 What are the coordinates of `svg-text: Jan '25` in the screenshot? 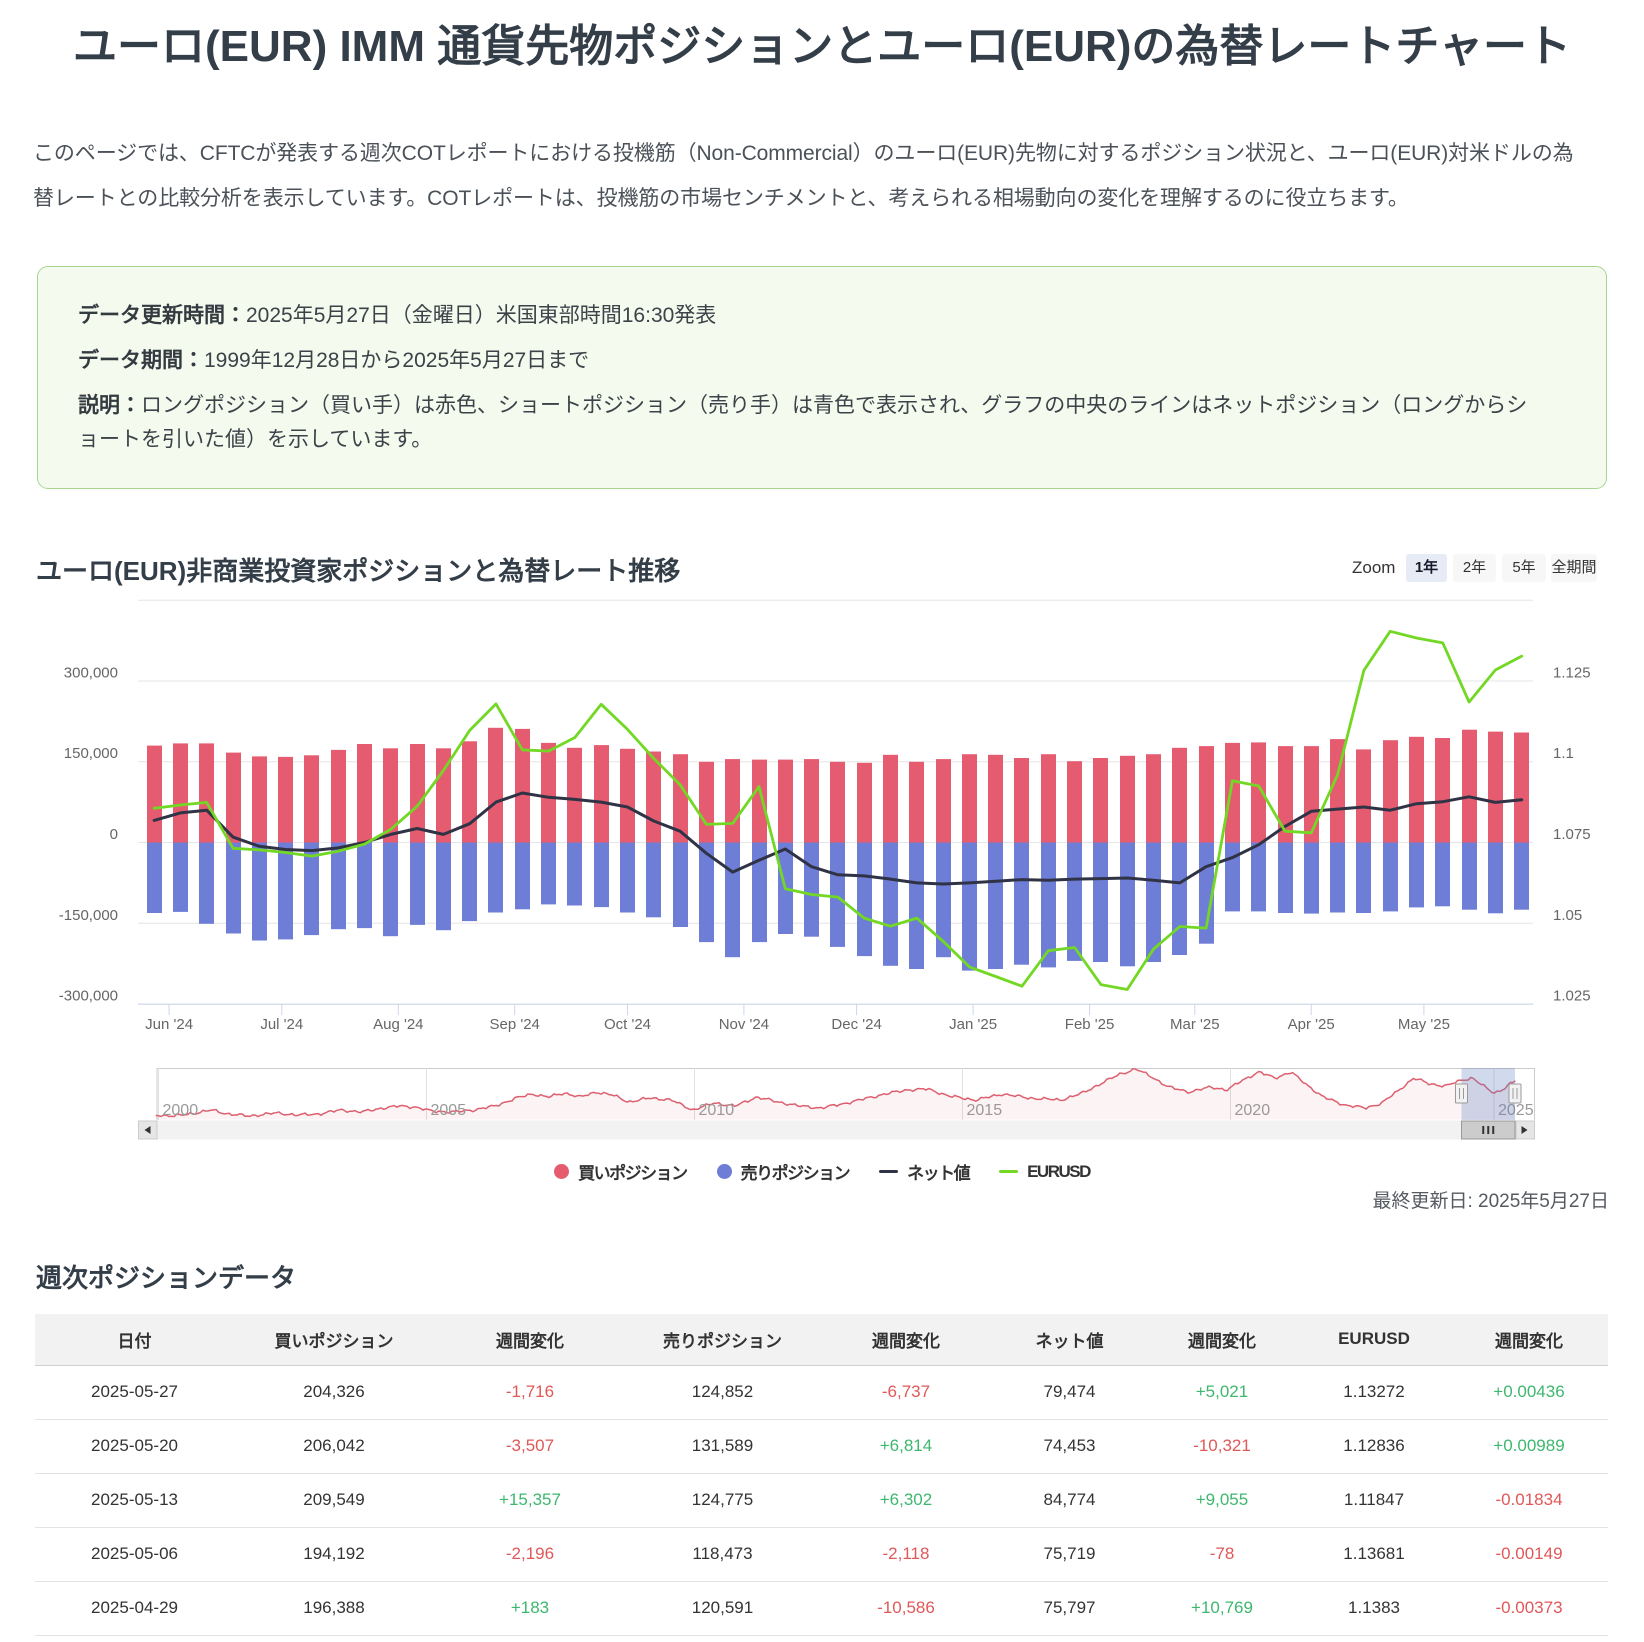 It's located at (973, 1024).